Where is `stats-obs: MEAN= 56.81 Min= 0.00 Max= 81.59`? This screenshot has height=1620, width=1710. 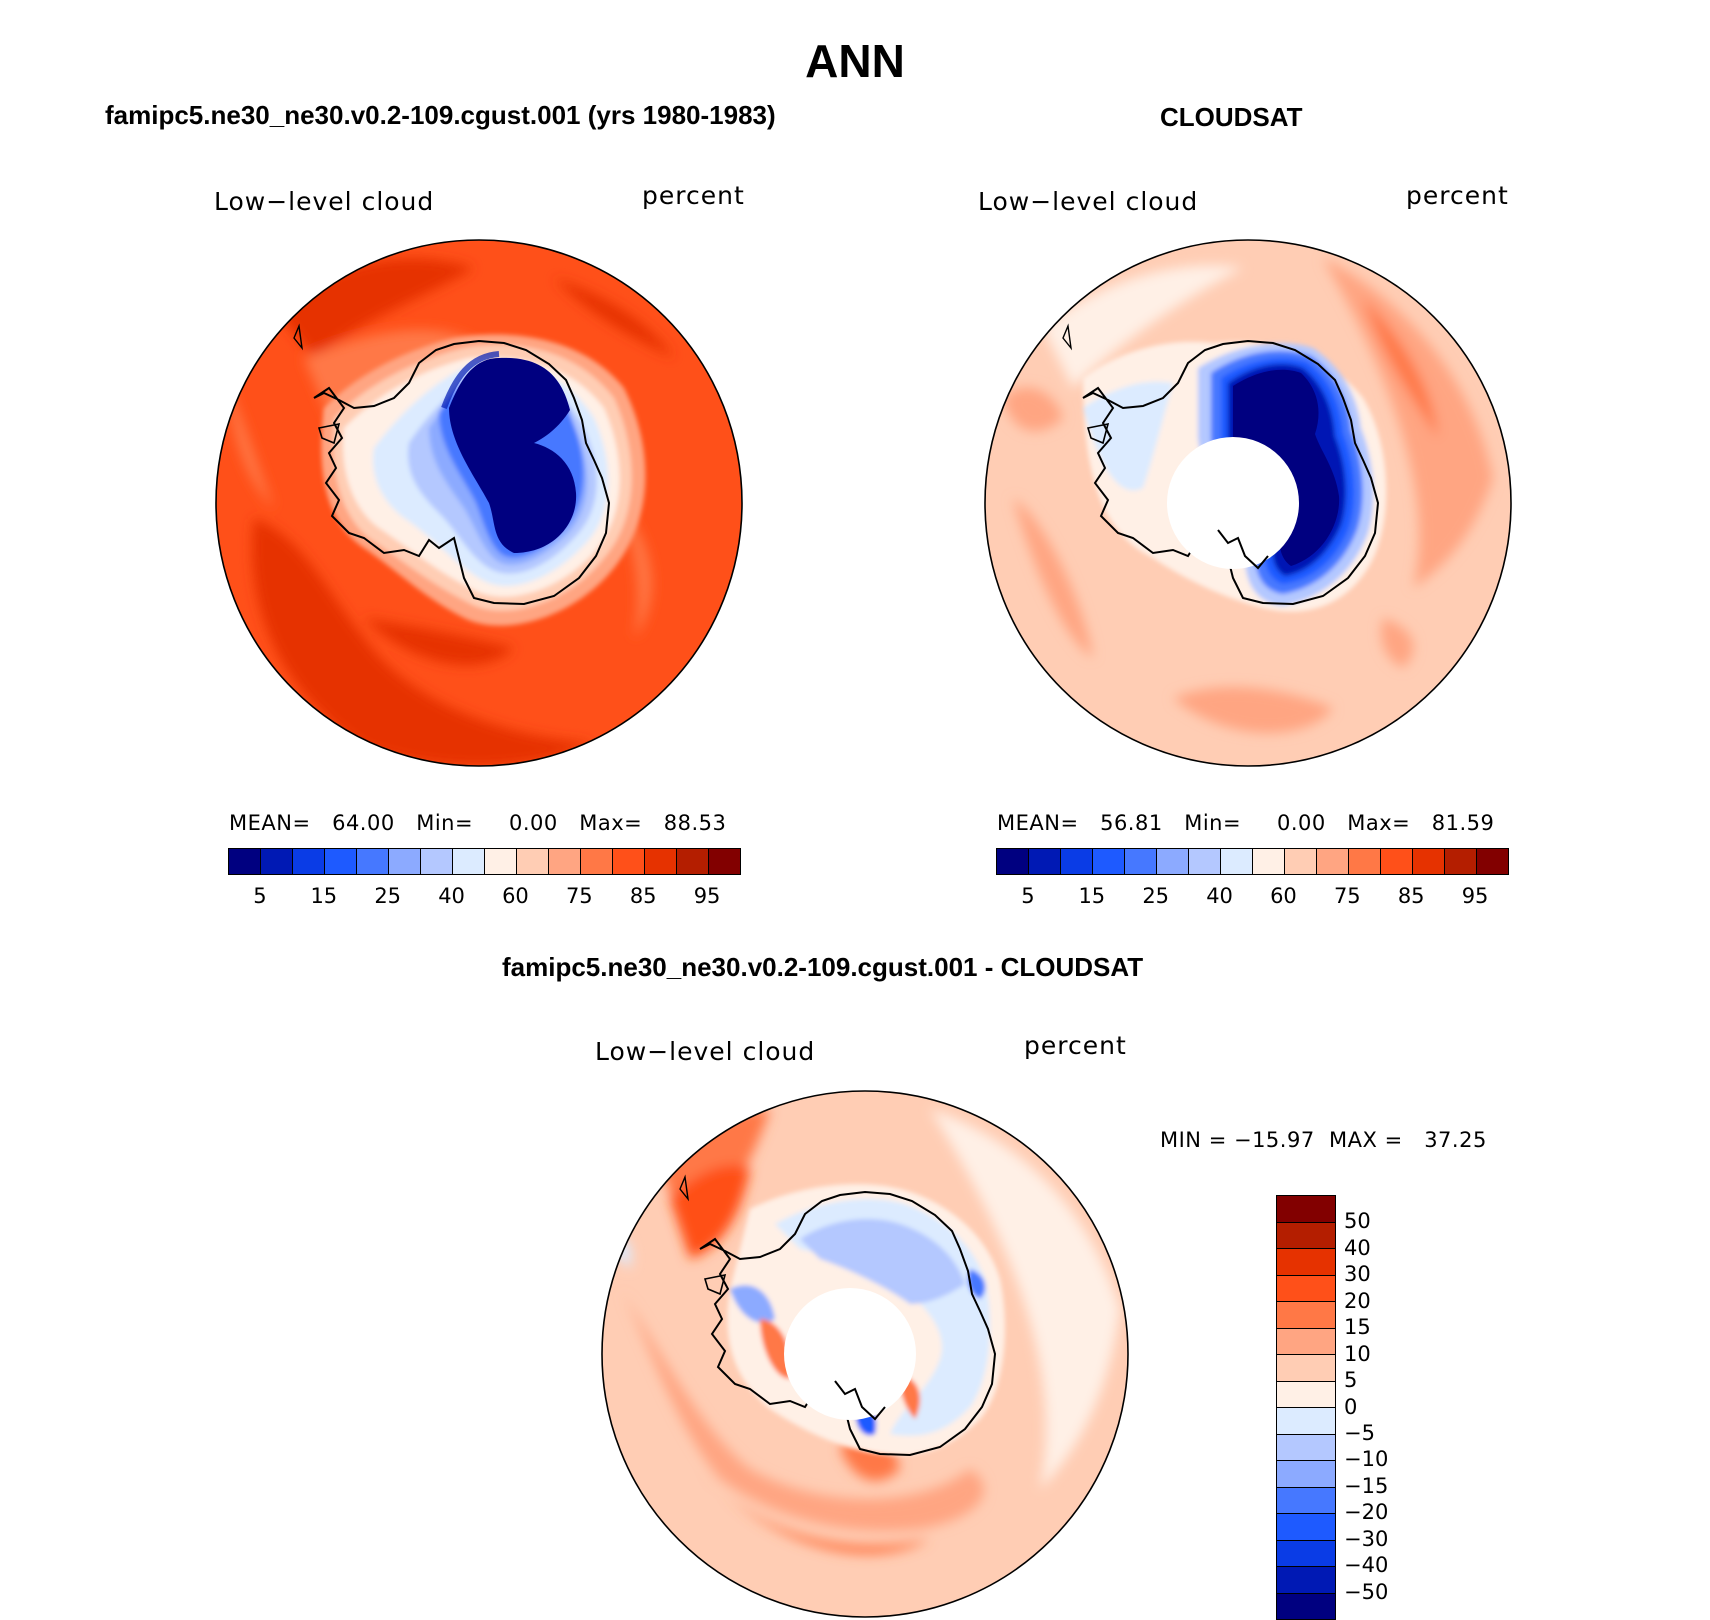 stats-obs: MEAN= 56.81 Min= 0.00 Max= 81.59 is located at coordinates (1246, 823).